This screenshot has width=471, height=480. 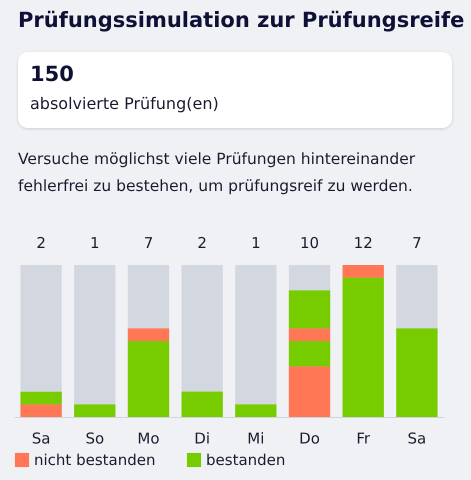 I want to click on x-tick-label: Fr, so click(x=363, y=439).